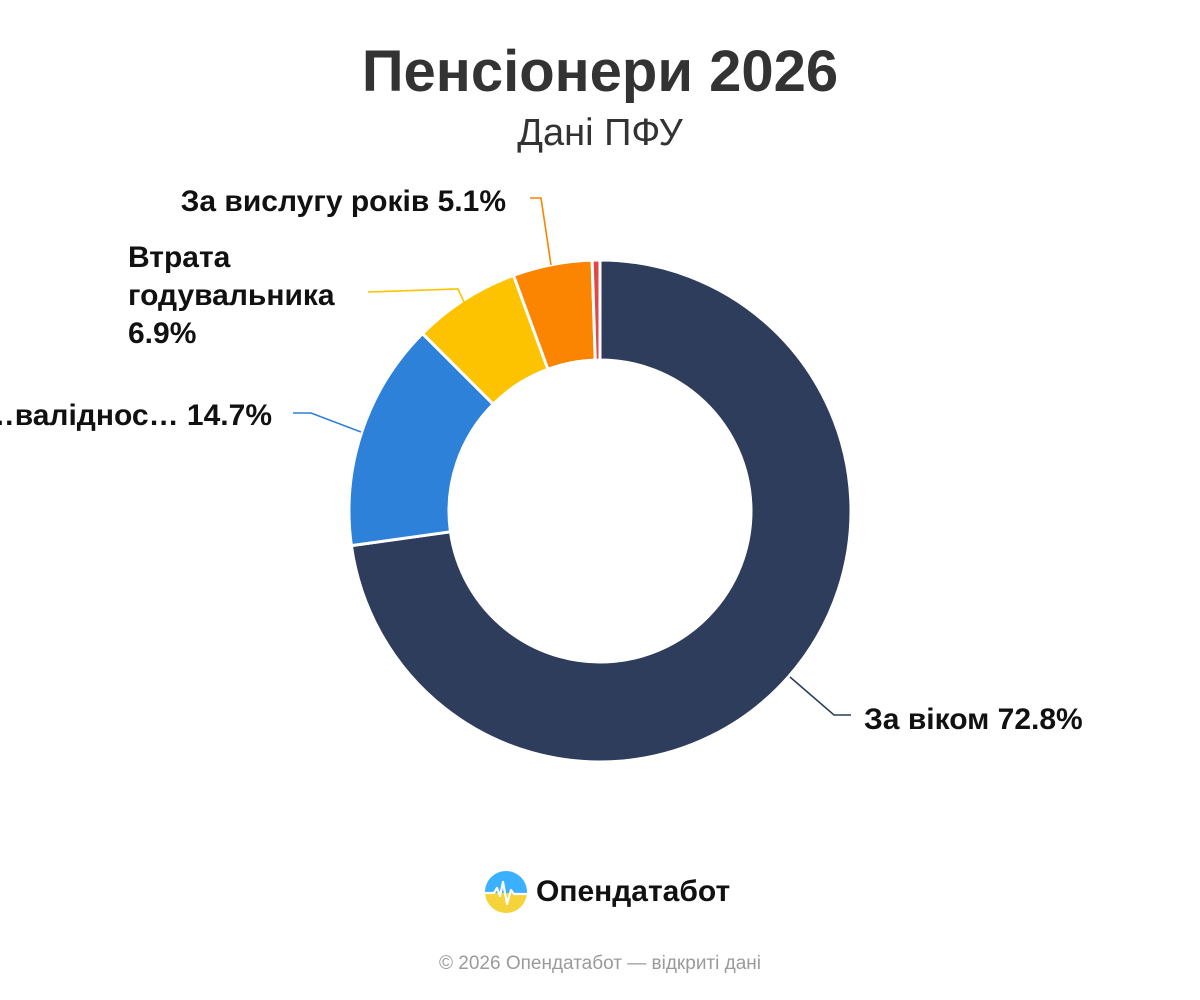 The height and width of the screenshot is (1000, 1200). What do you see at coordinates (136, 415) in the screenshot?
I see `slice-label-1: …валіднос… 14.7%` at bounding box center [136, 415].